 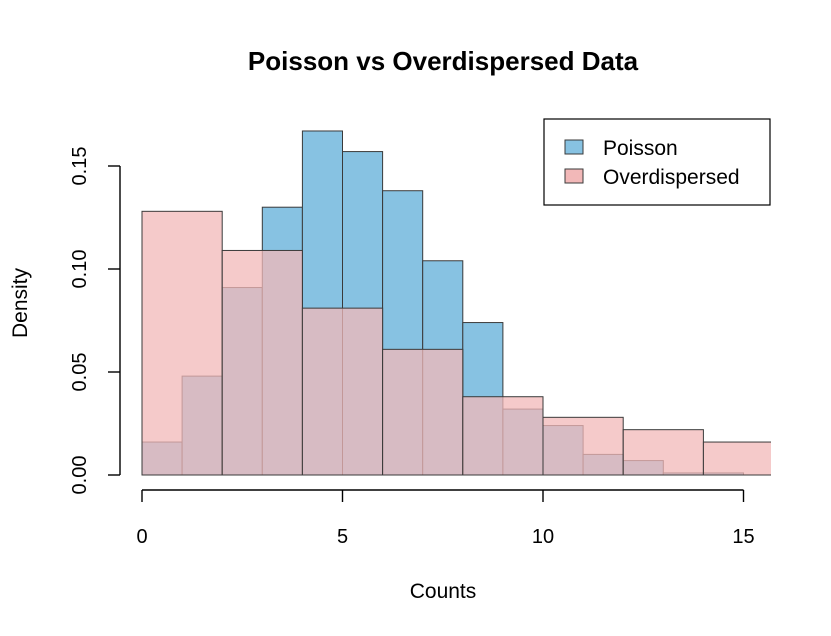 I want to click on x-axis-title: Counts, so click(x=443, y=591).